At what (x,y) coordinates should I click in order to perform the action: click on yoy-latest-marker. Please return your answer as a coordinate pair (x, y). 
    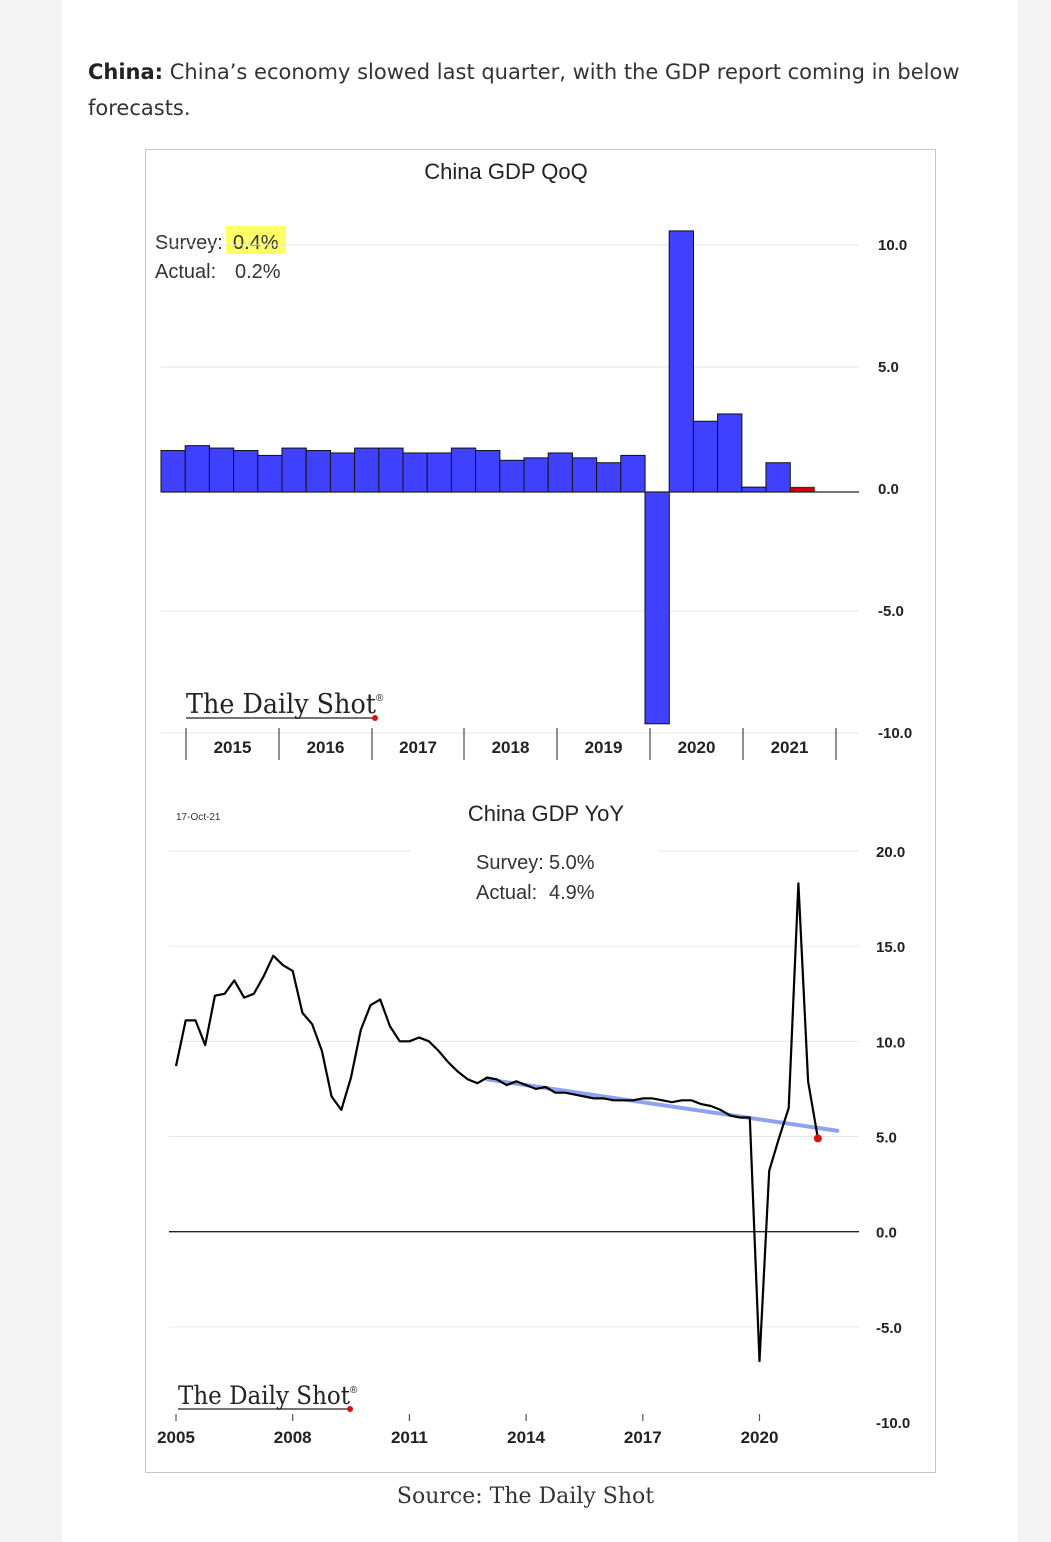
    Looking at the image, I should click on (817, 1138).